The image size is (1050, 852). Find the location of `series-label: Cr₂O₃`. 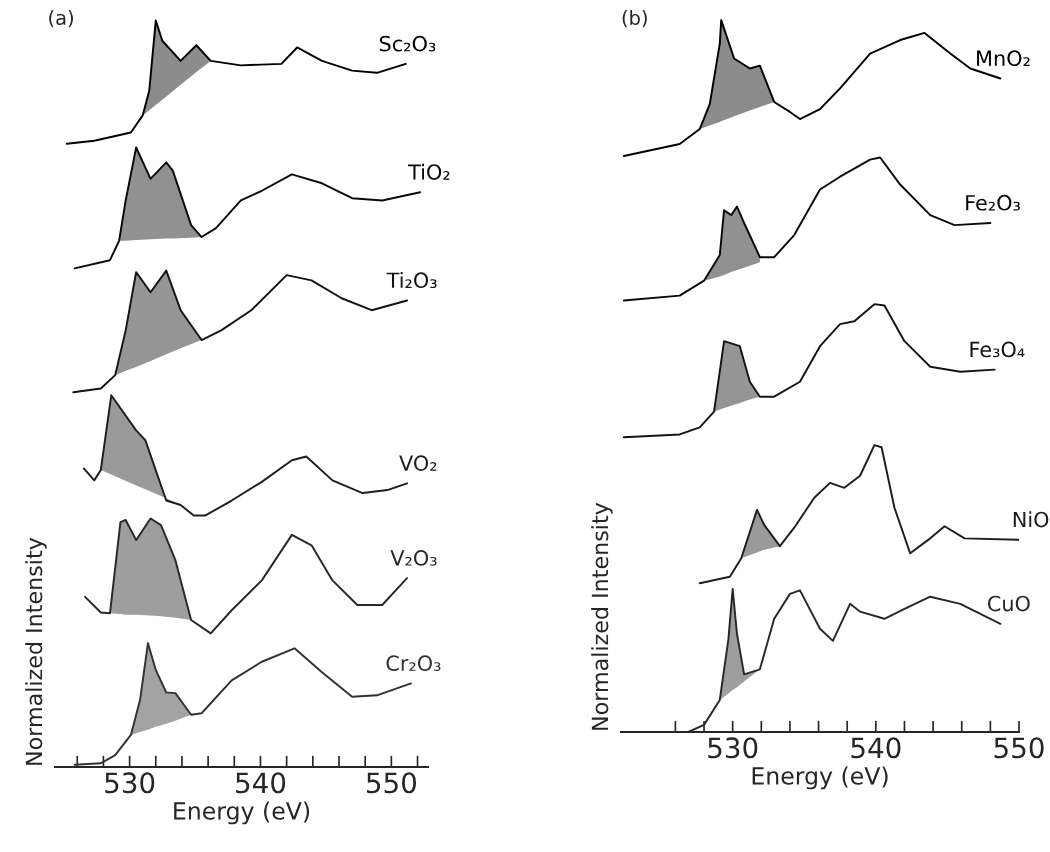

series-label: Cr₂O₃ is located at coordinates (413, 663).